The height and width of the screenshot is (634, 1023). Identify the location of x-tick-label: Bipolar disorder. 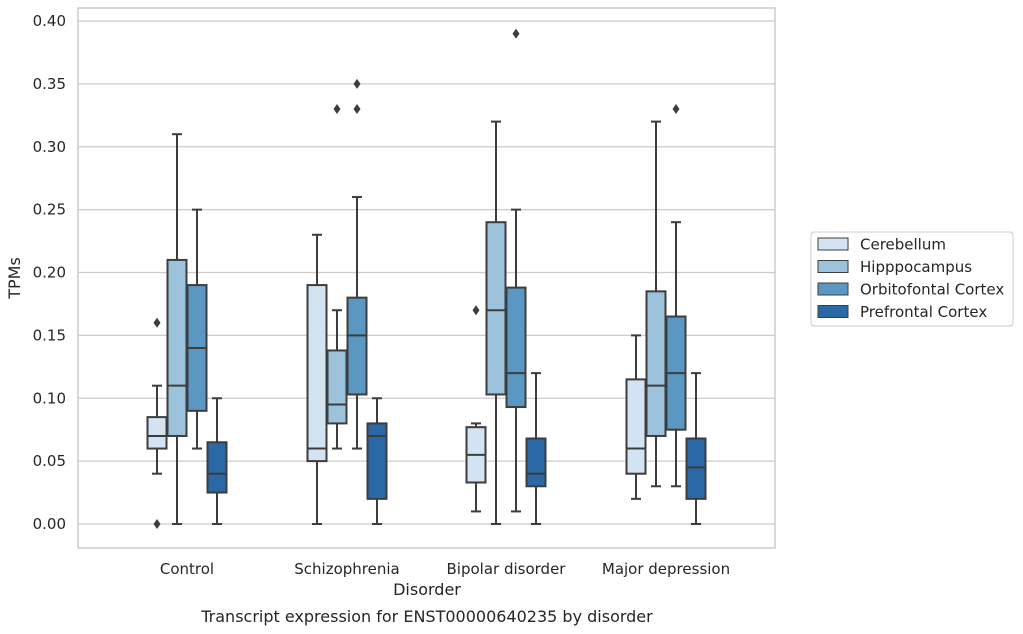
(507, 569).